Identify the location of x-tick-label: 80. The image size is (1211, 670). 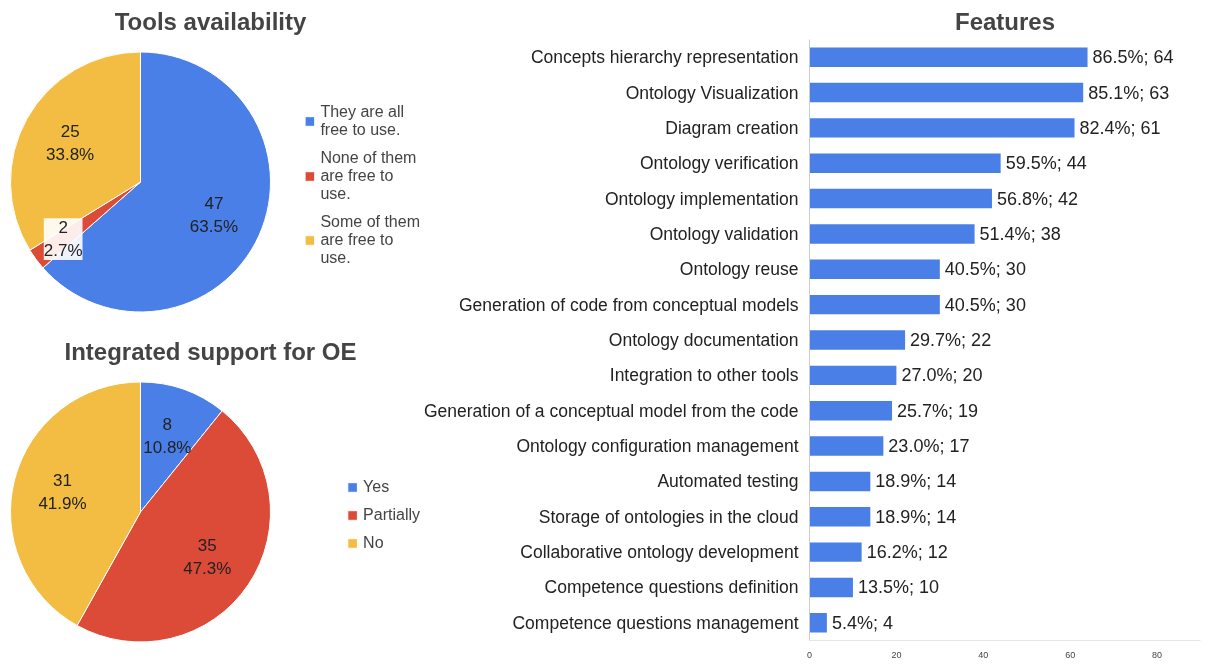
(1157, 654).